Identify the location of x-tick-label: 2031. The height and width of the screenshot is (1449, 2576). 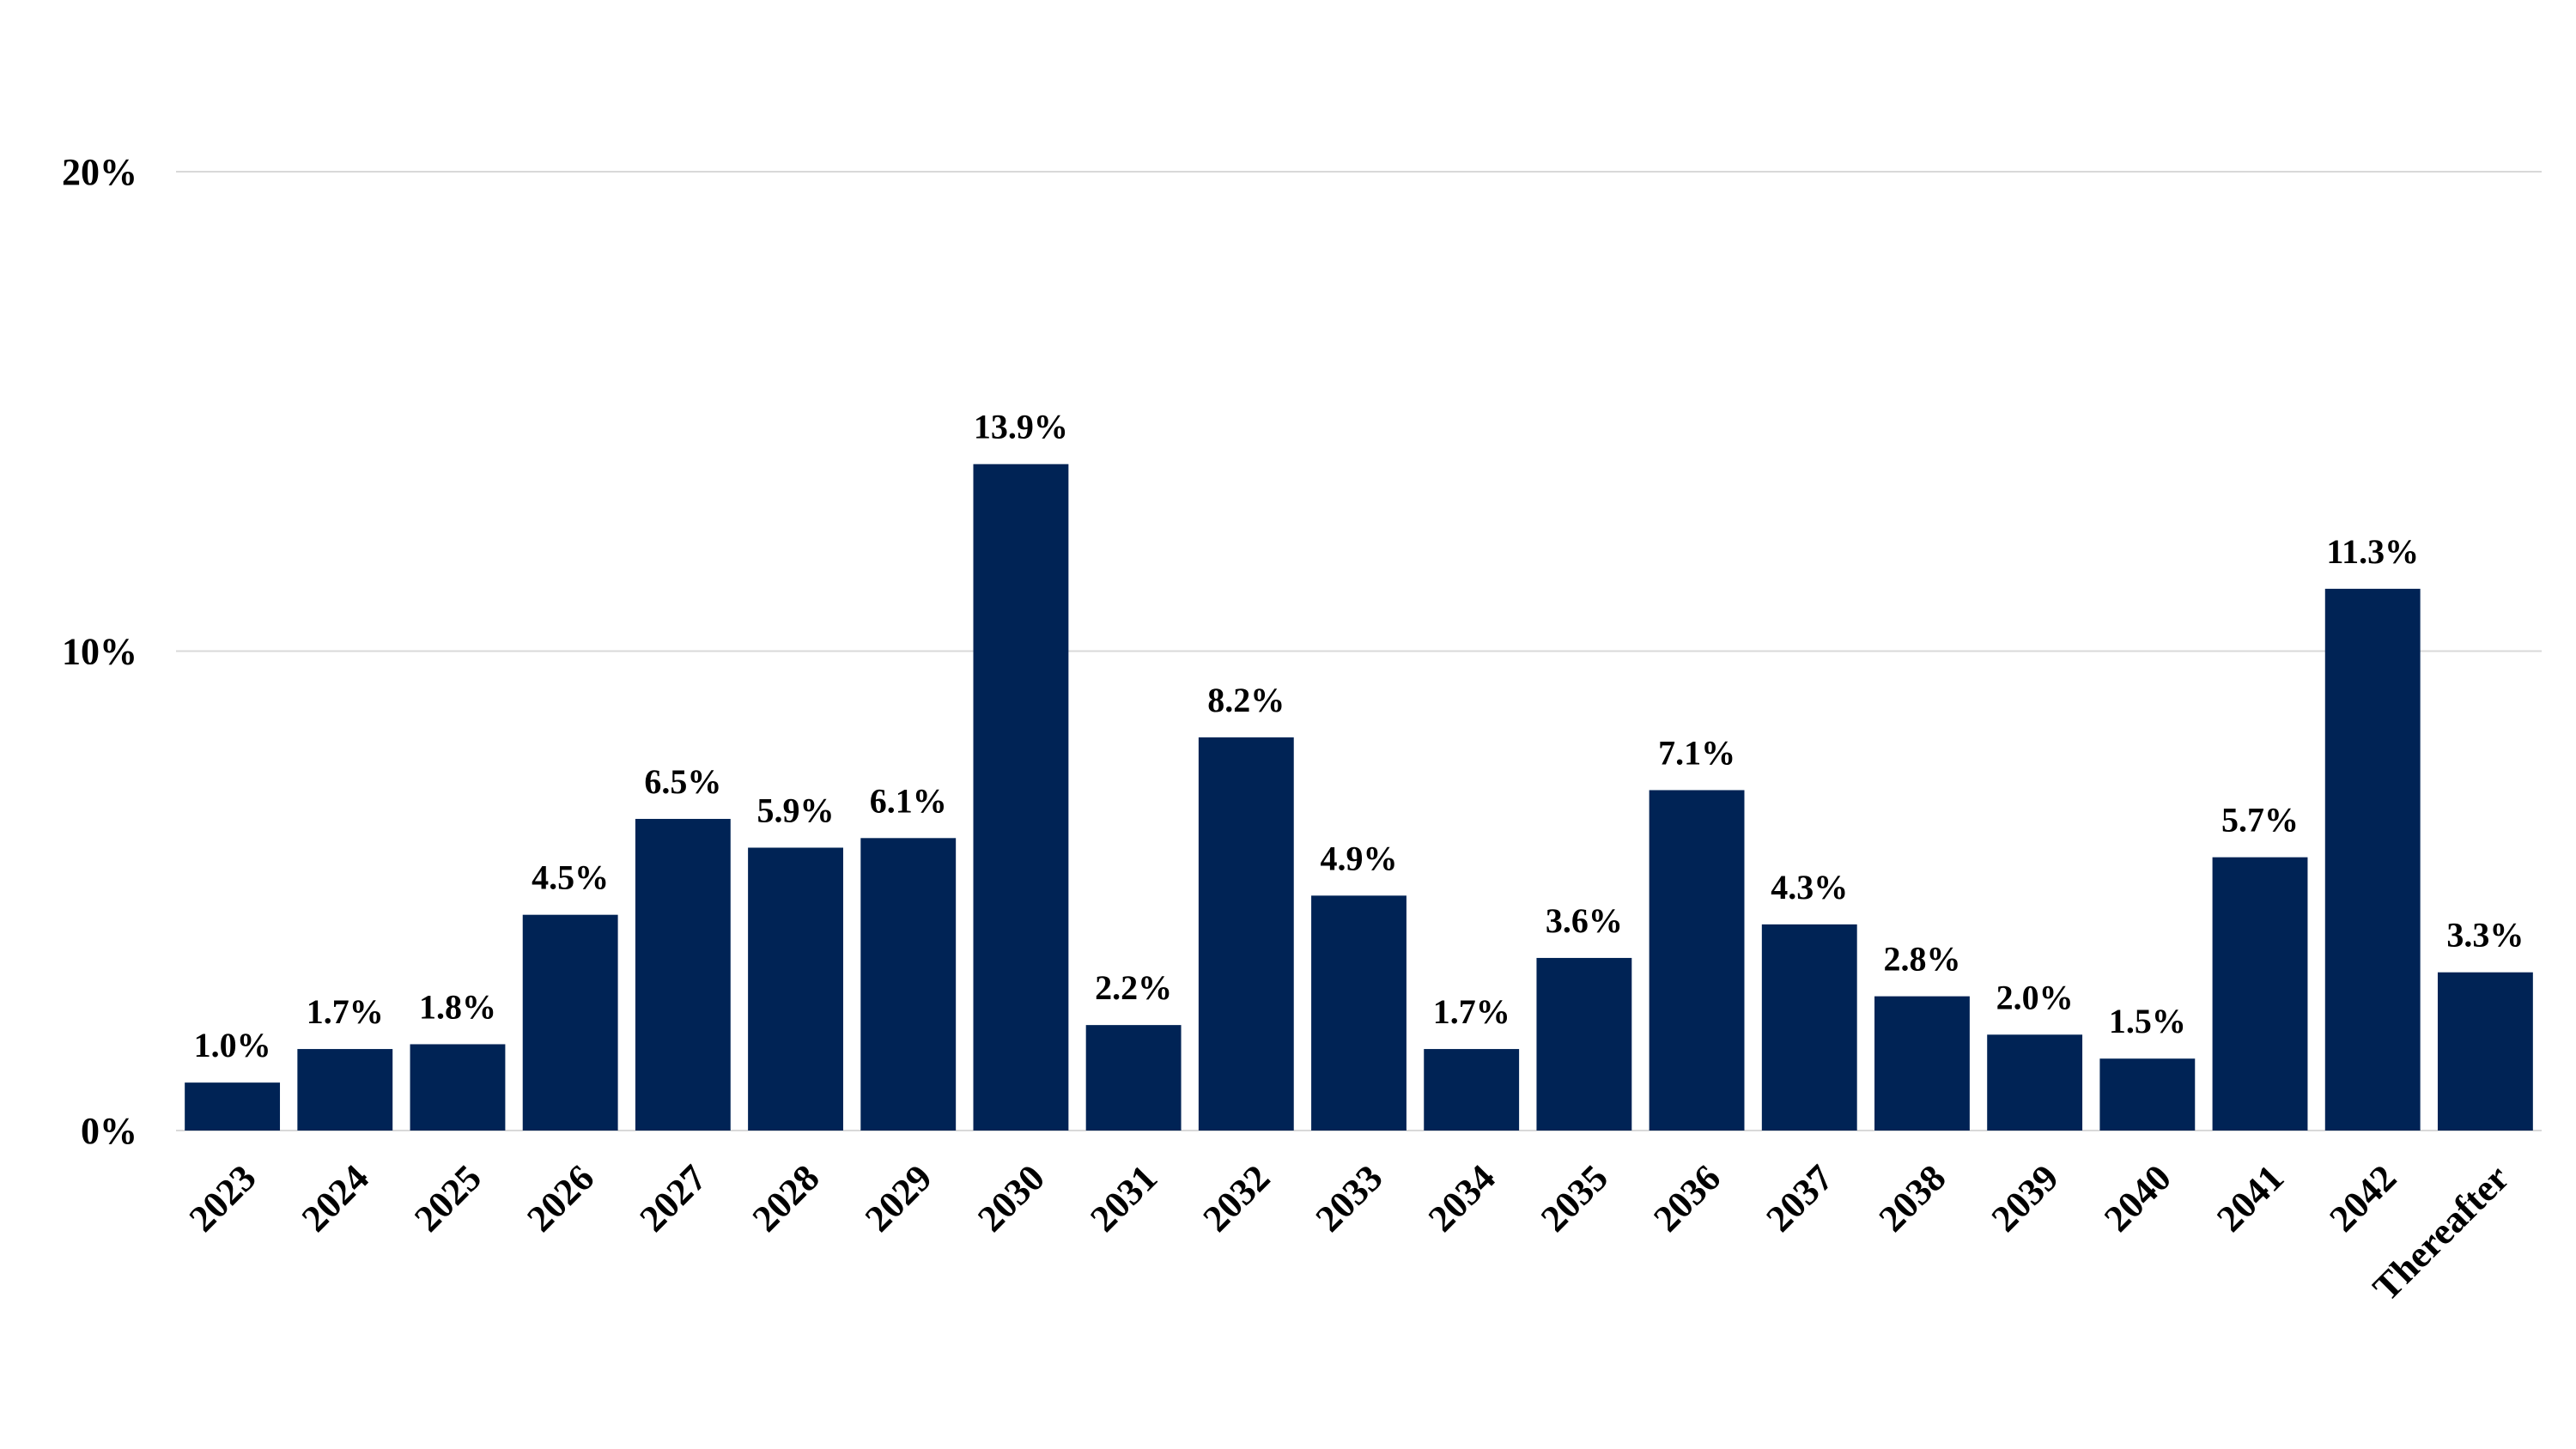
(1123, 1198).